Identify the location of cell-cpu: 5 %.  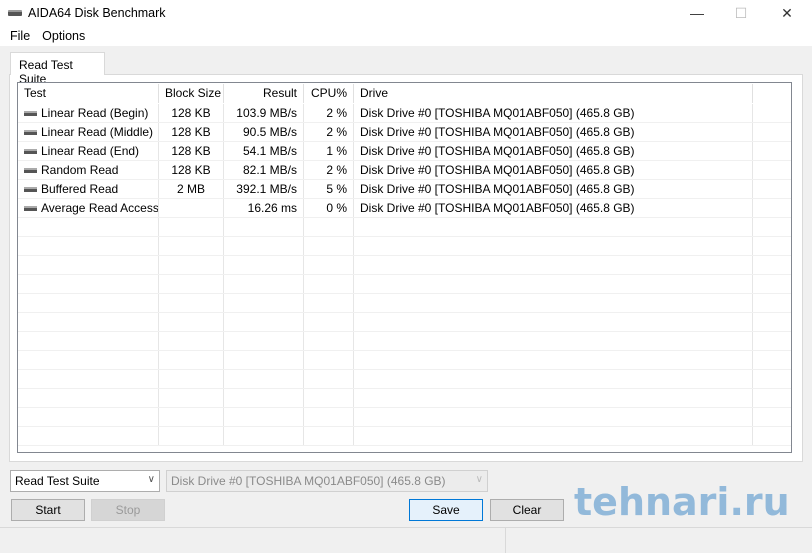
(329, 189).